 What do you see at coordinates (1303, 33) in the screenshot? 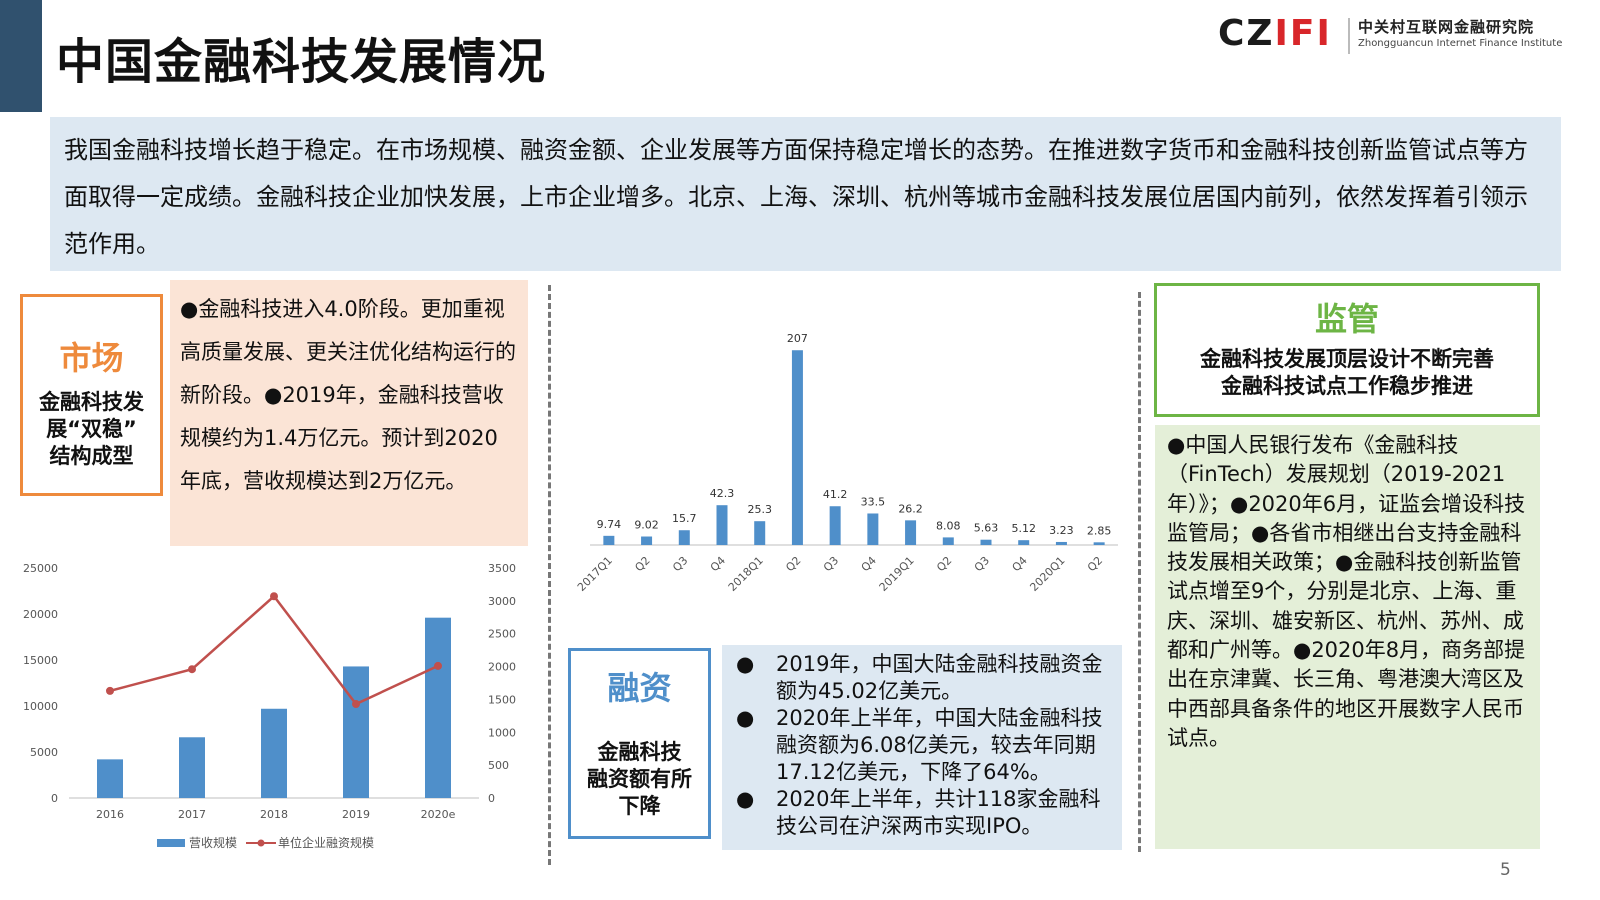
I see `logo-mark-right: IFI` at bounding box center [1303, 33].